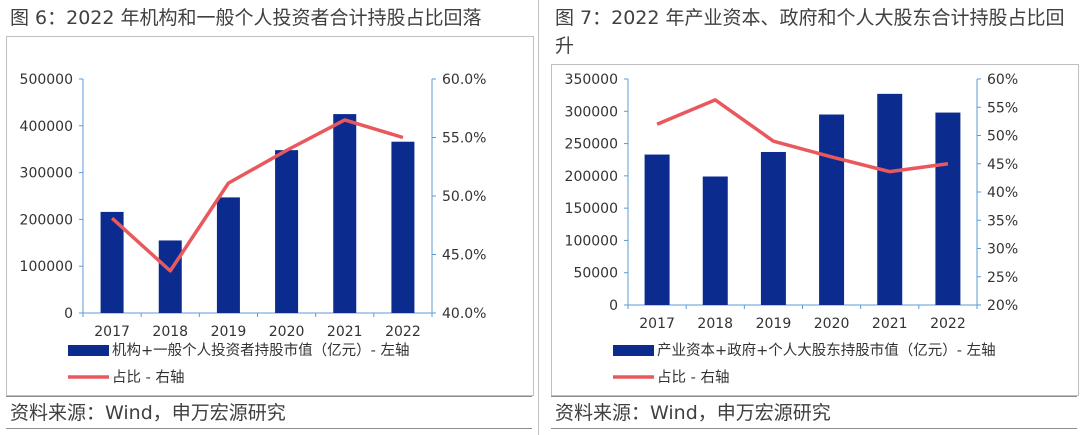 The image size is (1080, 435). What do you see at coordinates (1002, 165) in the screenshot?
I see `right-tick-label: 45%` at bounding box center [1002, 165].